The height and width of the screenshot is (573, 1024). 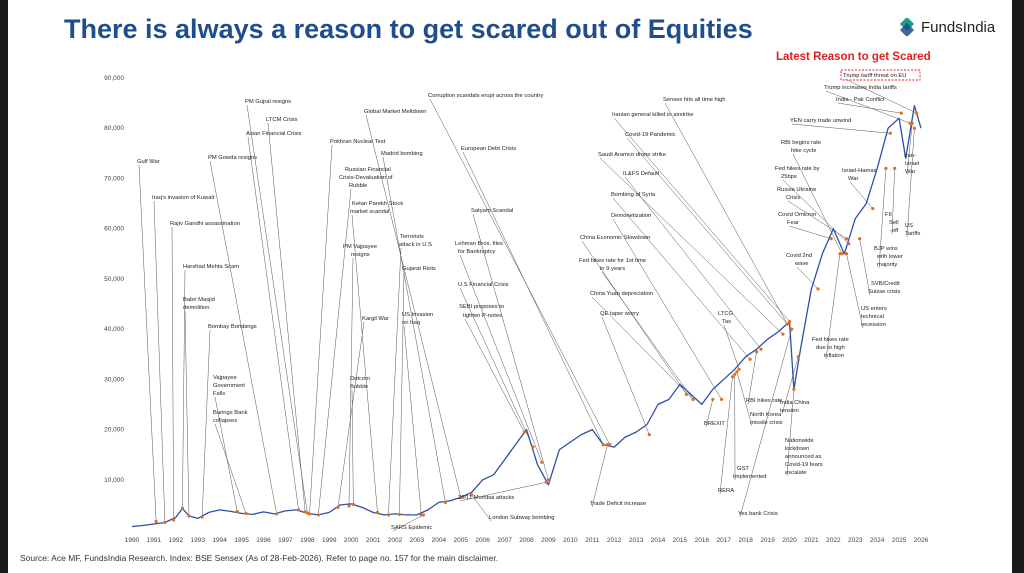 What do you see at coordinates (196, 308) in the screenshot?
I see `event-annotation: demolition` at bounding box center [196, 308].